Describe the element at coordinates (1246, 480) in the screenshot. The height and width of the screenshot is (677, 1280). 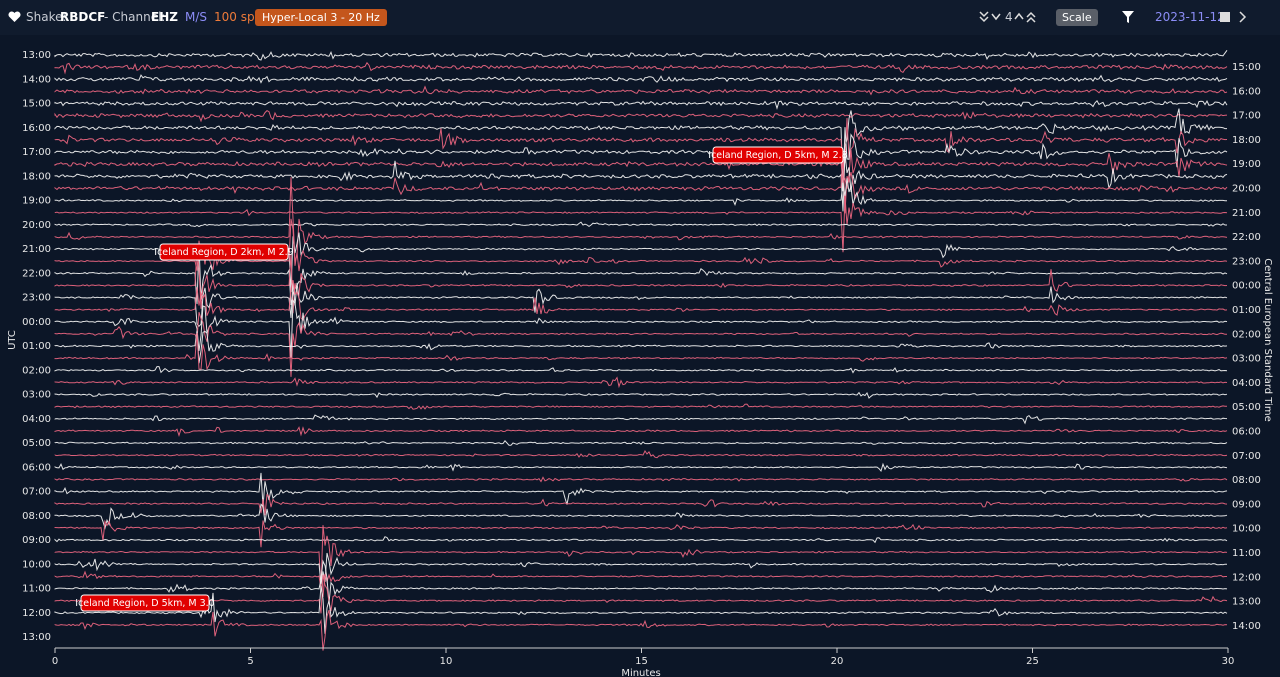
I see `local-hour-label: 08:00` at that location.